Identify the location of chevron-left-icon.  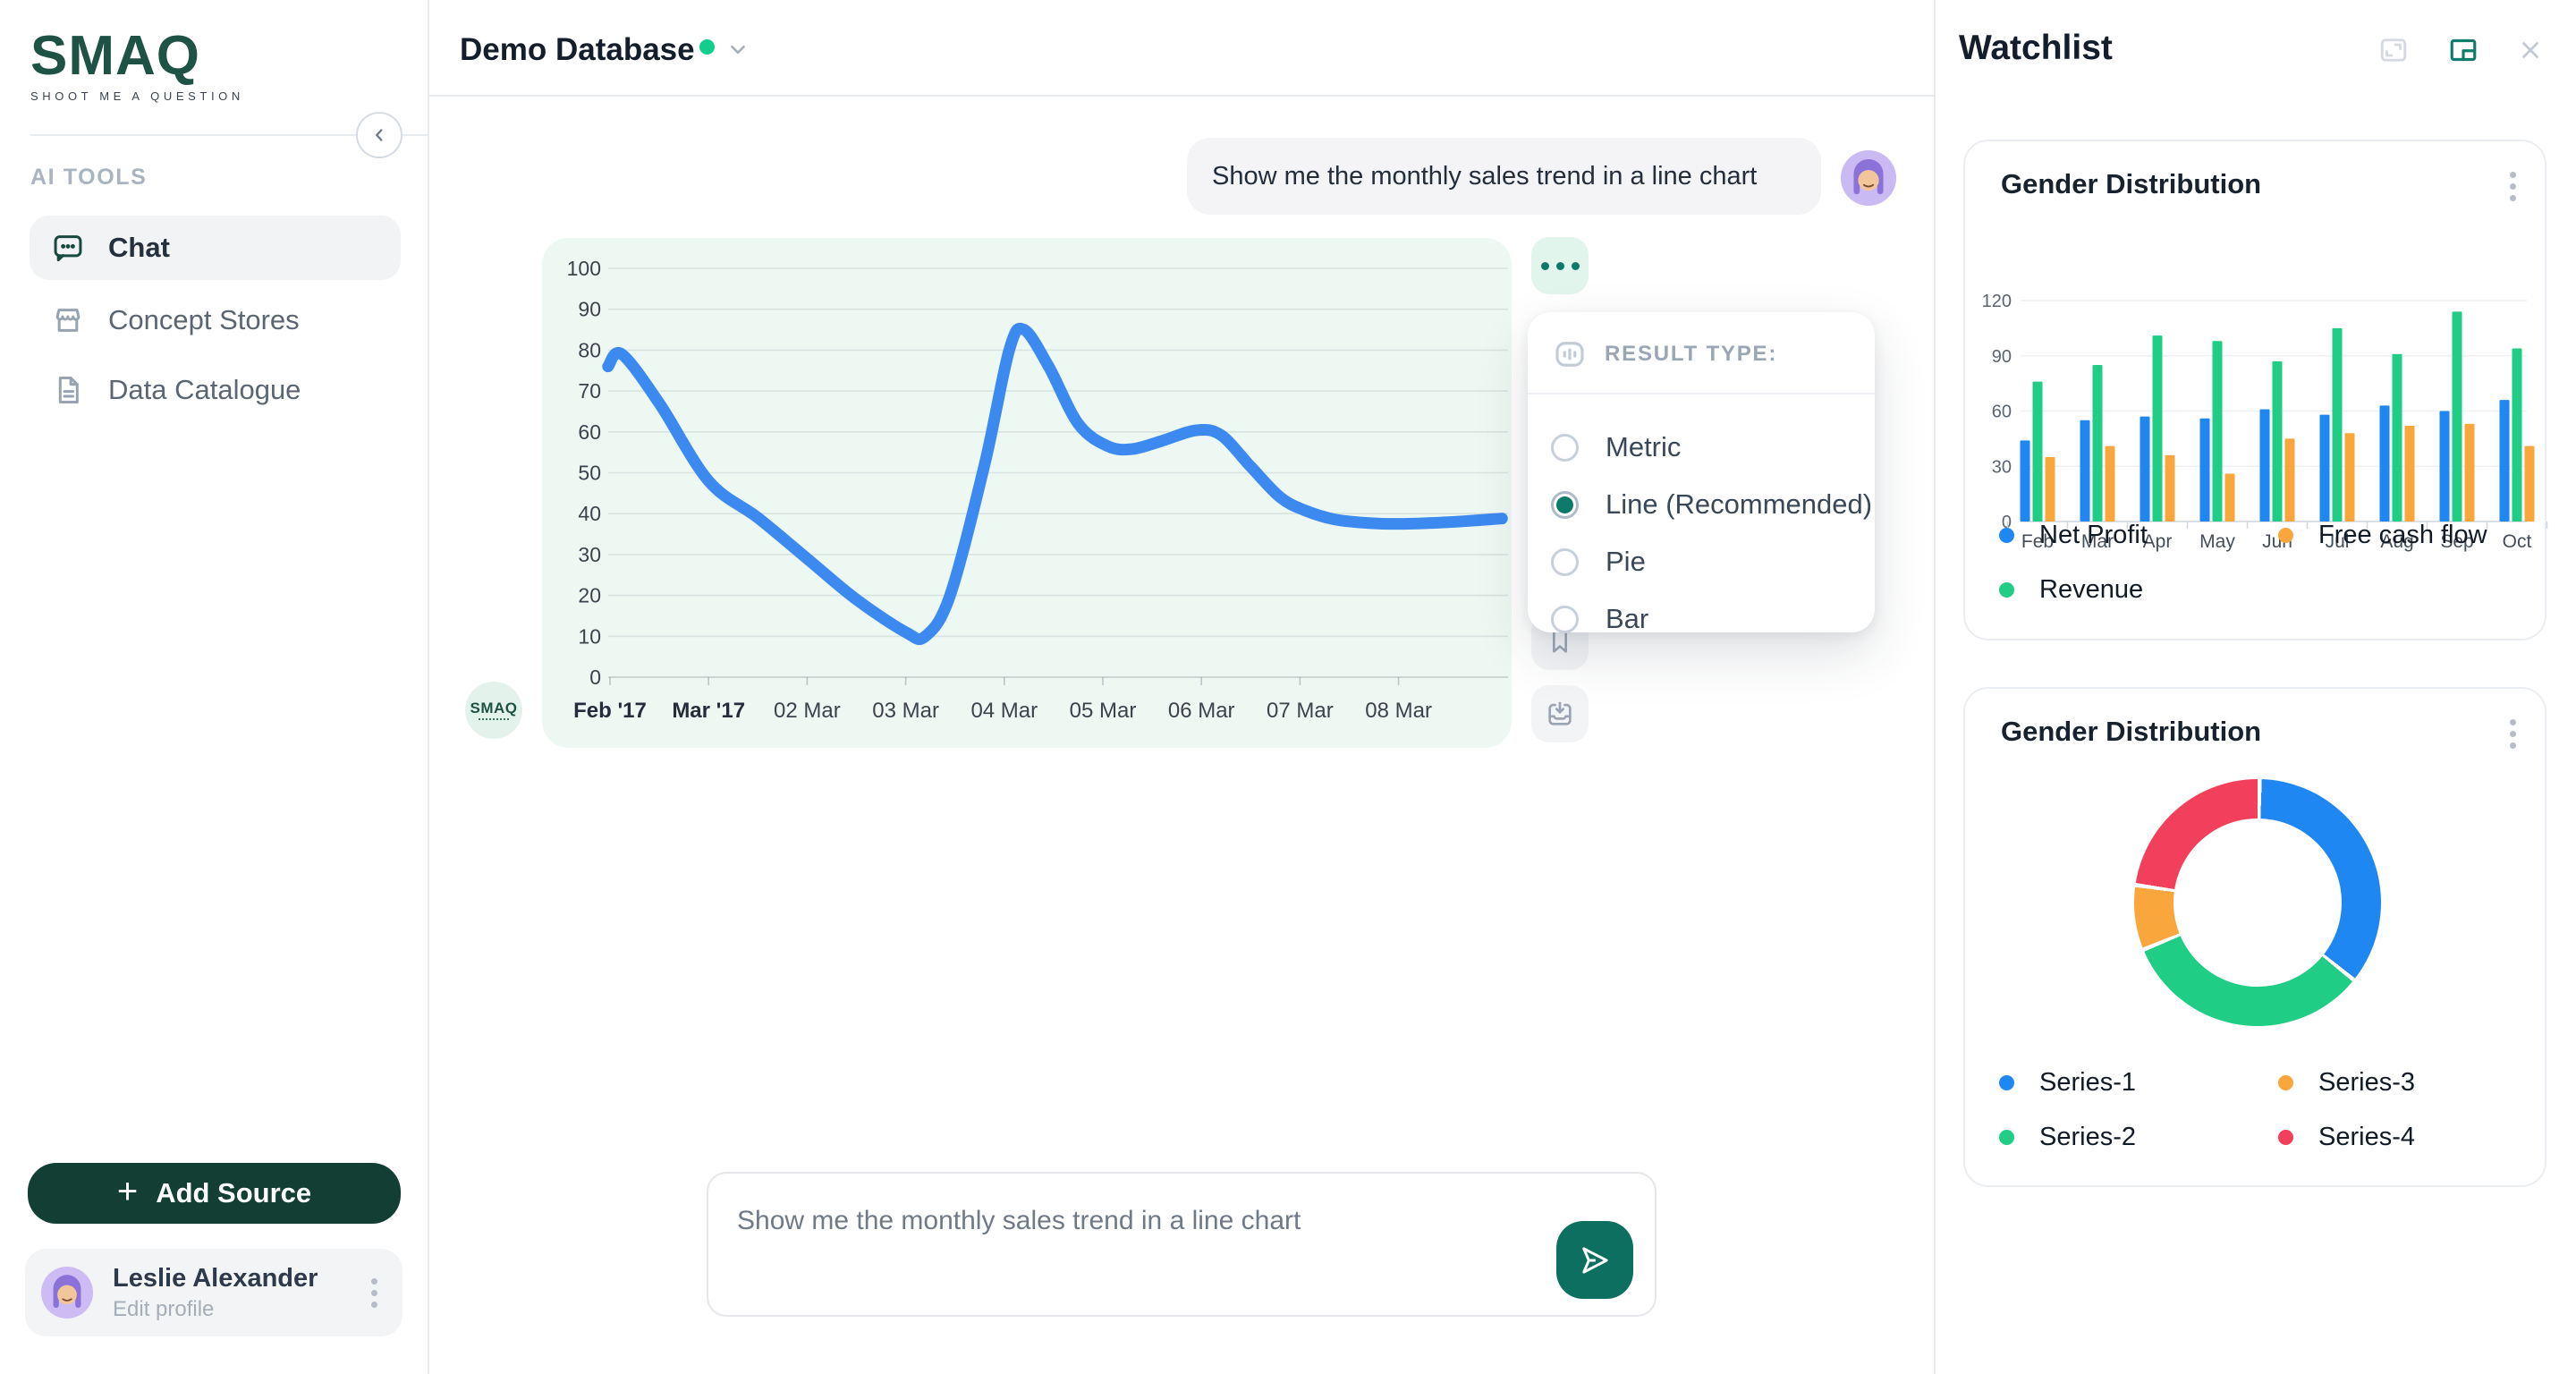
(379, 135).